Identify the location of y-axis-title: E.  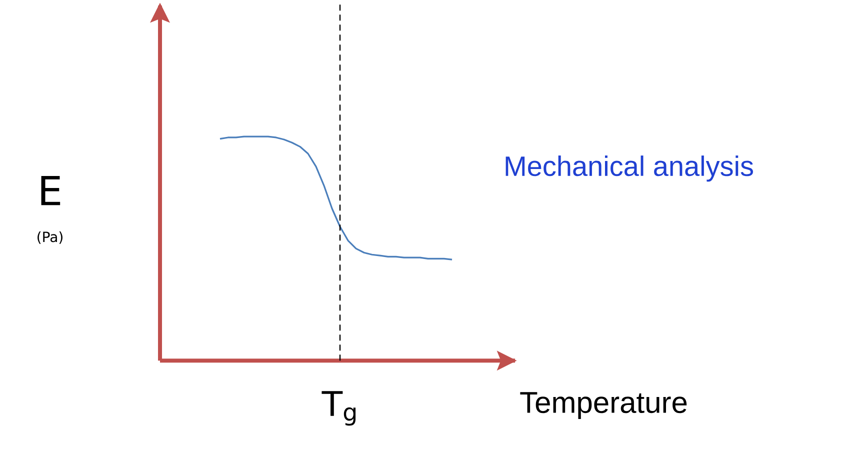
(50, 191).